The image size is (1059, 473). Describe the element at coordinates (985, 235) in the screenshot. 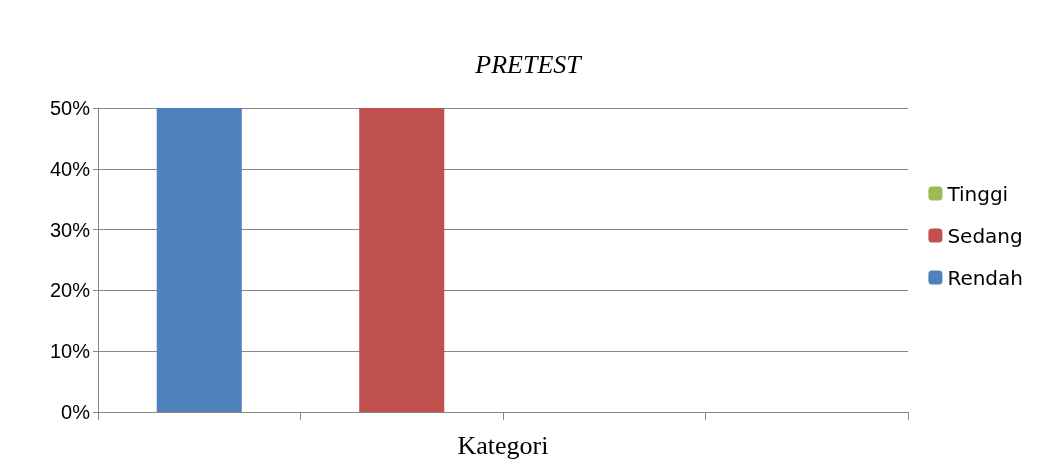

I see `legend-label: Sedang` at that location.